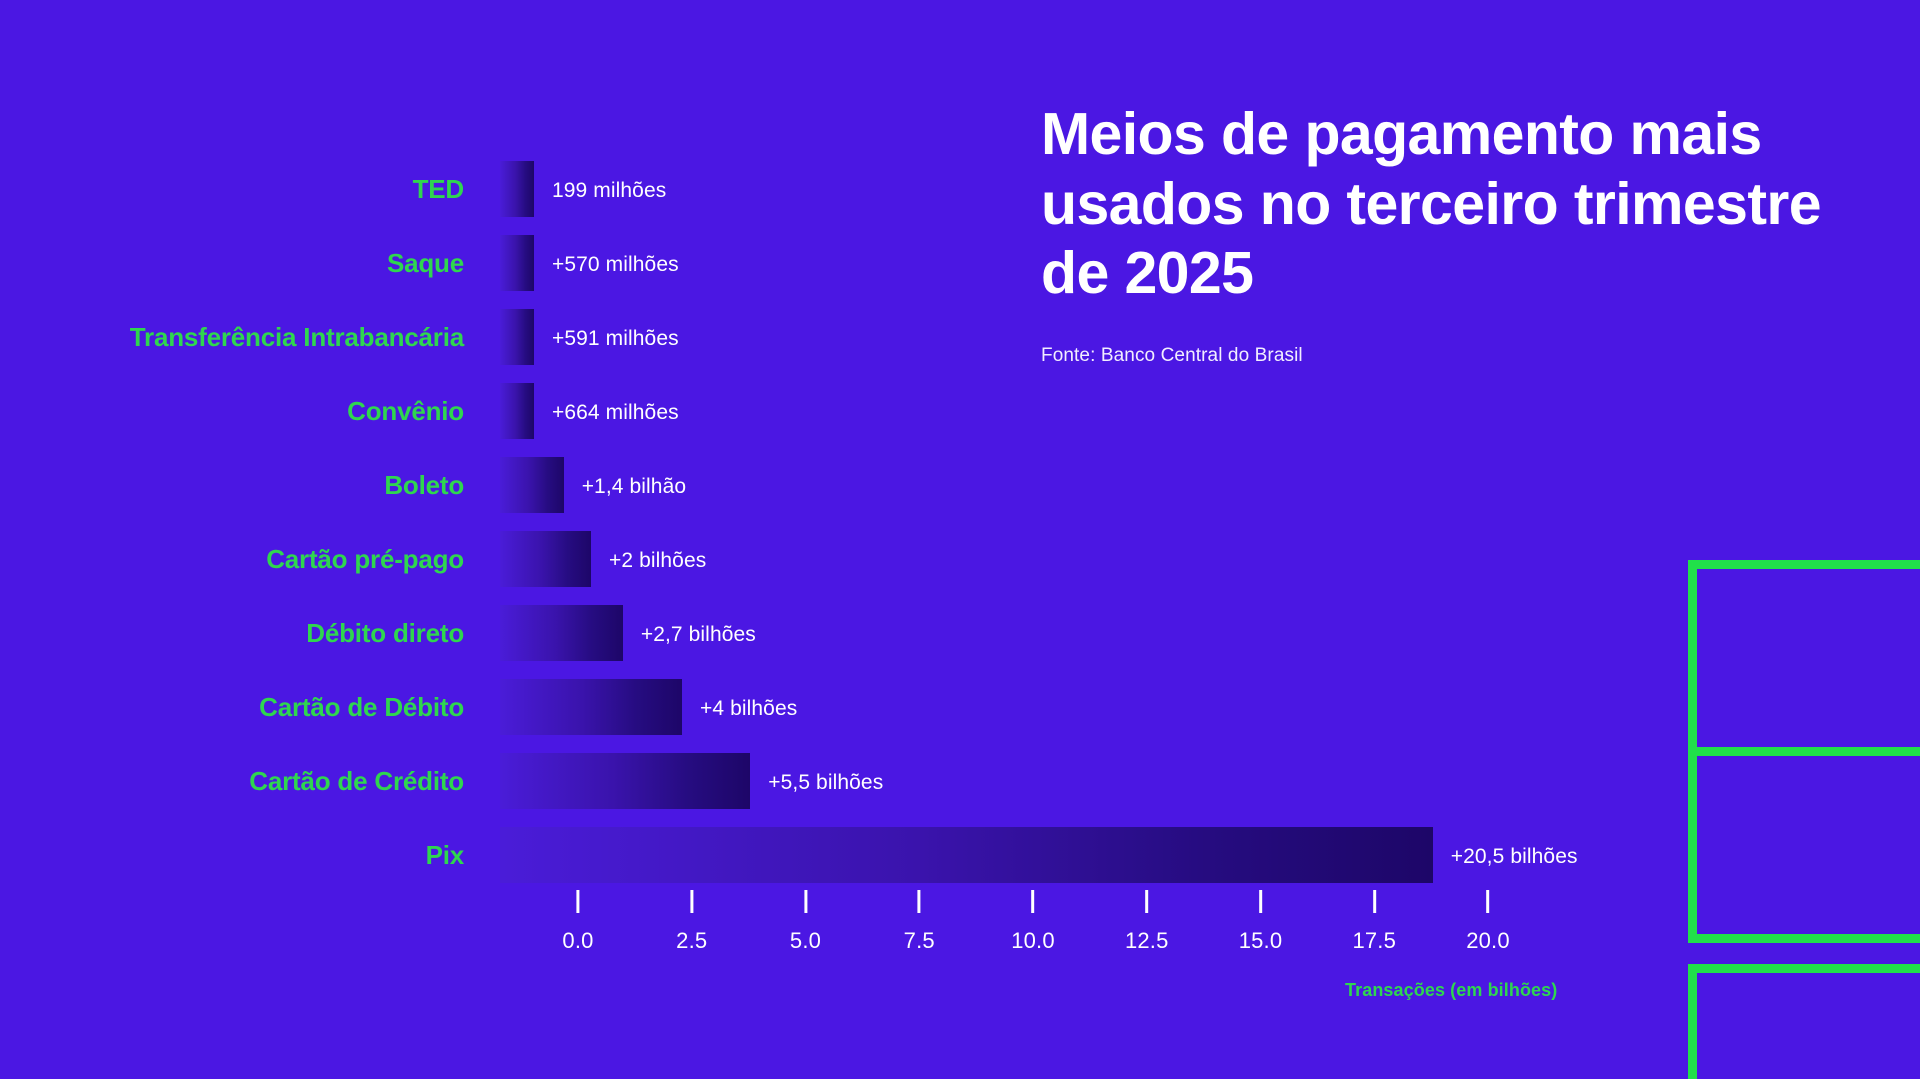  What do you see at coordinates (1146, 940) in the screenshot?
I see `x-axis-tick-label: 12.5` at bounding box center [1146, 940].